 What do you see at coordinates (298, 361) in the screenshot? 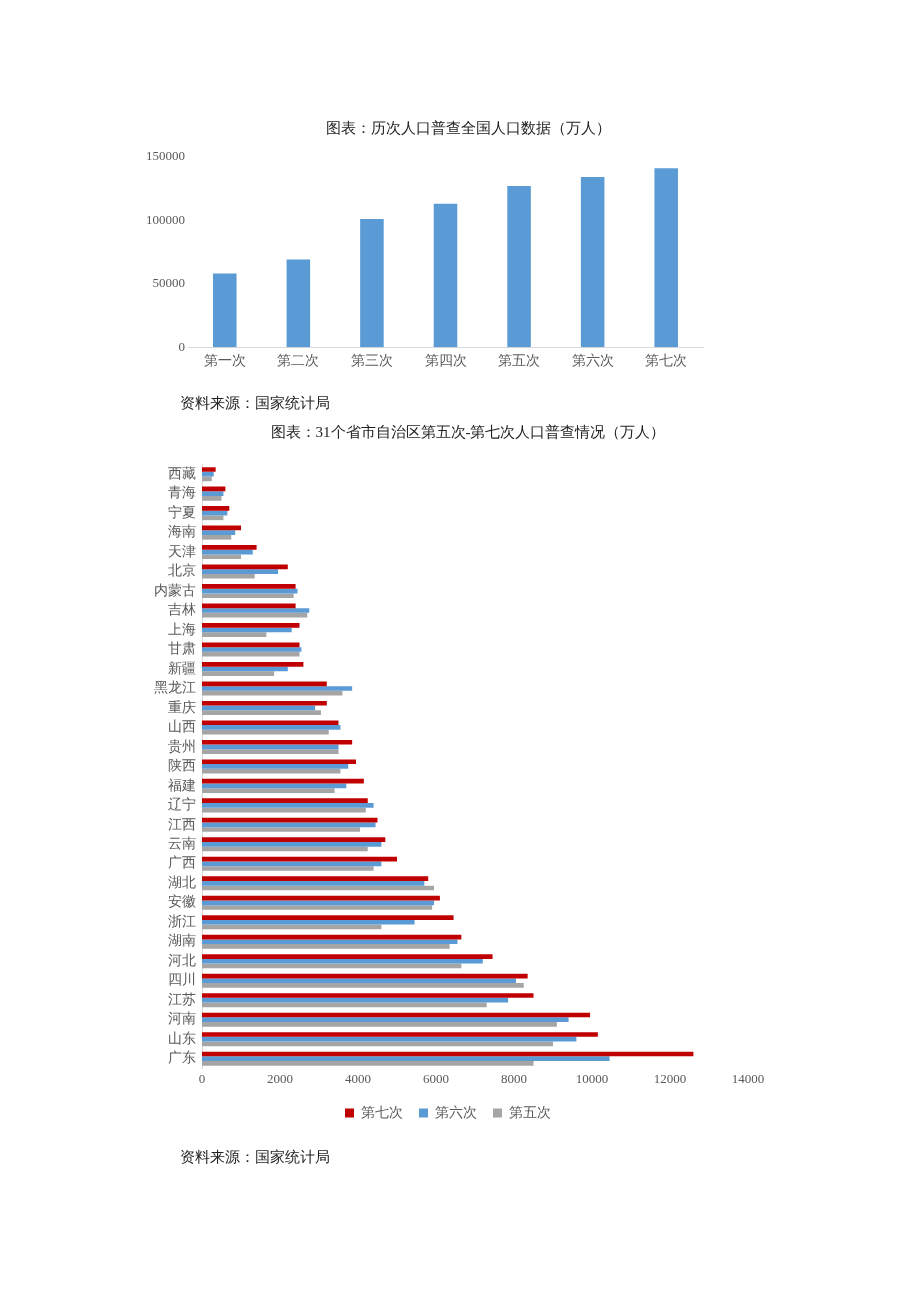
I see `x-tick-label: 第二次` at bounding box center [298, 361].